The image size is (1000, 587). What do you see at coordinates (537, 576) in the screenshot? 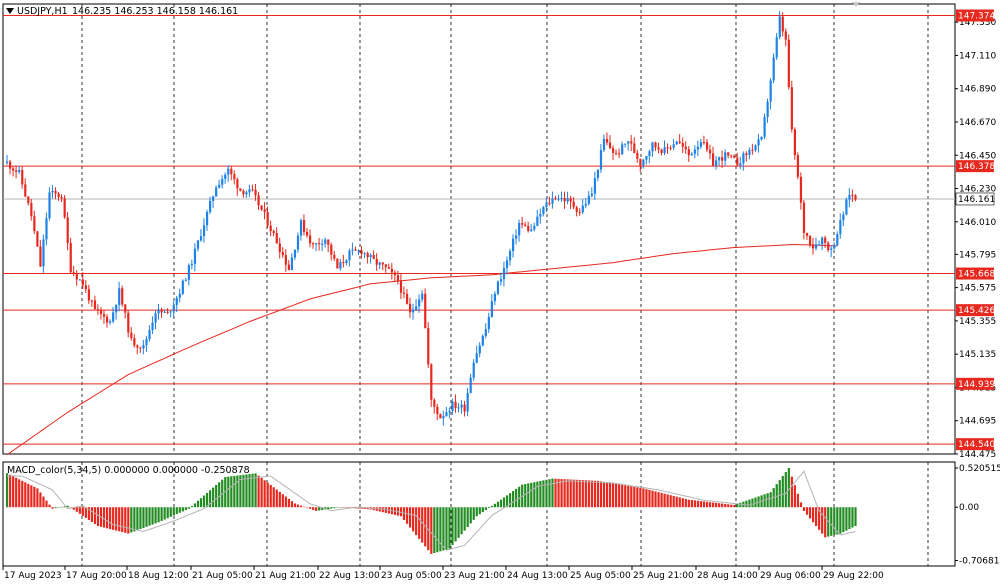
I see `time-tick-label: 24 Aug 13:00` at bounding box center [537, 576].